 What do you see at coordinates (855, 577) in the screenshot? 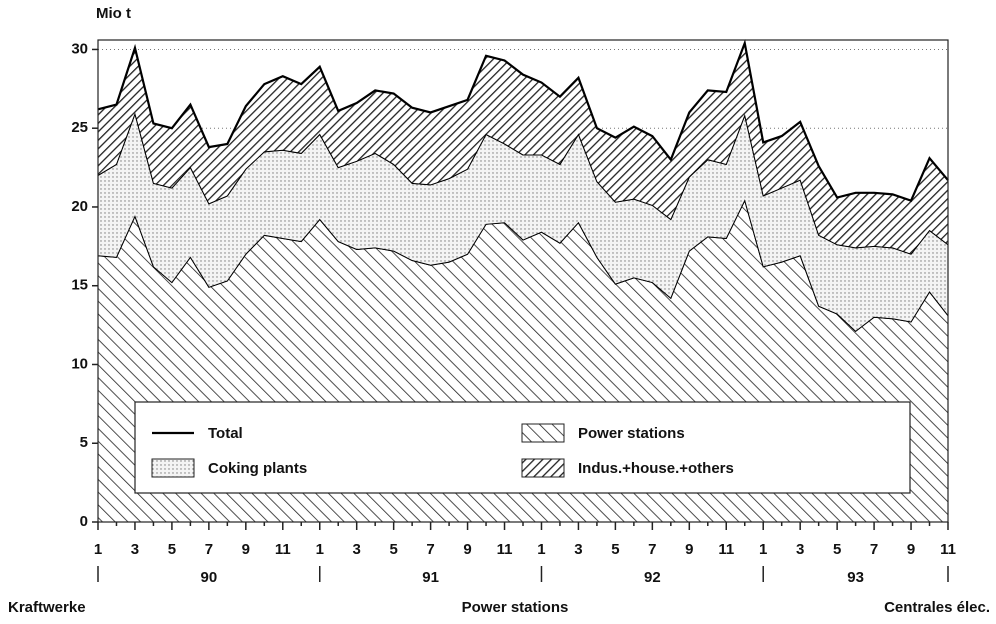
I see `year-label: 93` at bounding box center [855, 577].